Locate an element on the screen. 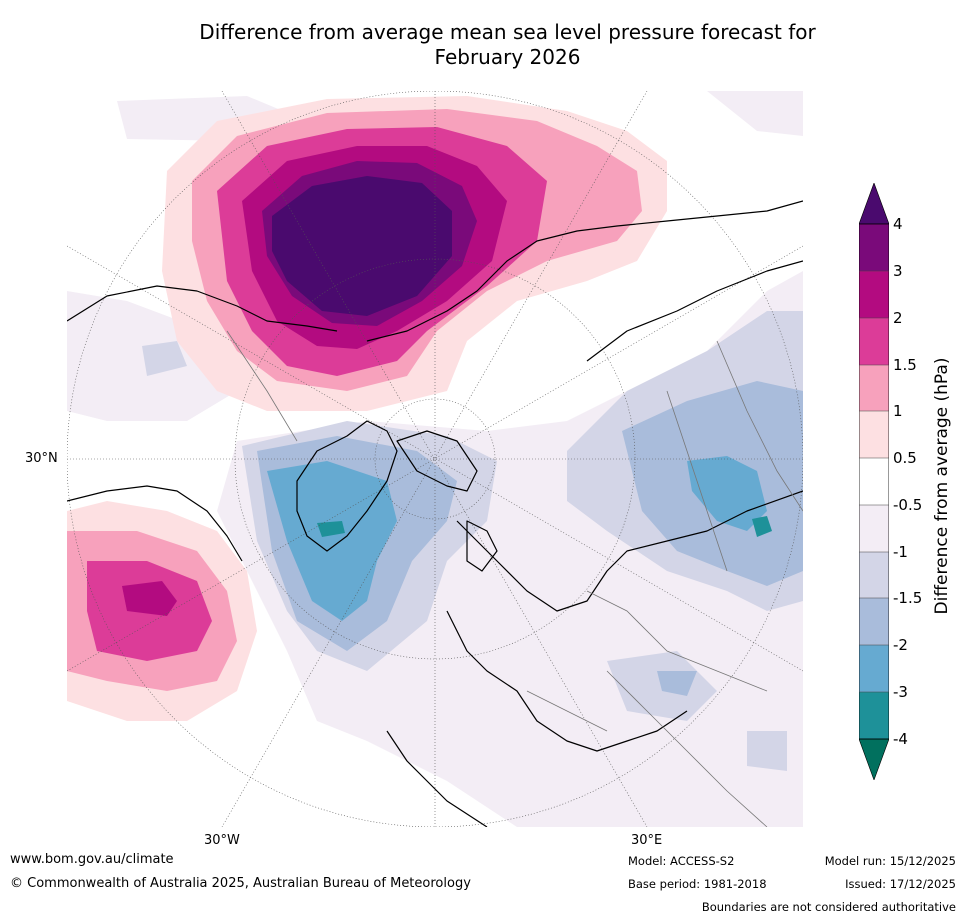 The width and height of the screenshot is (965, 919). anomaly-minus-2-band is located at coordinates (517, 538).